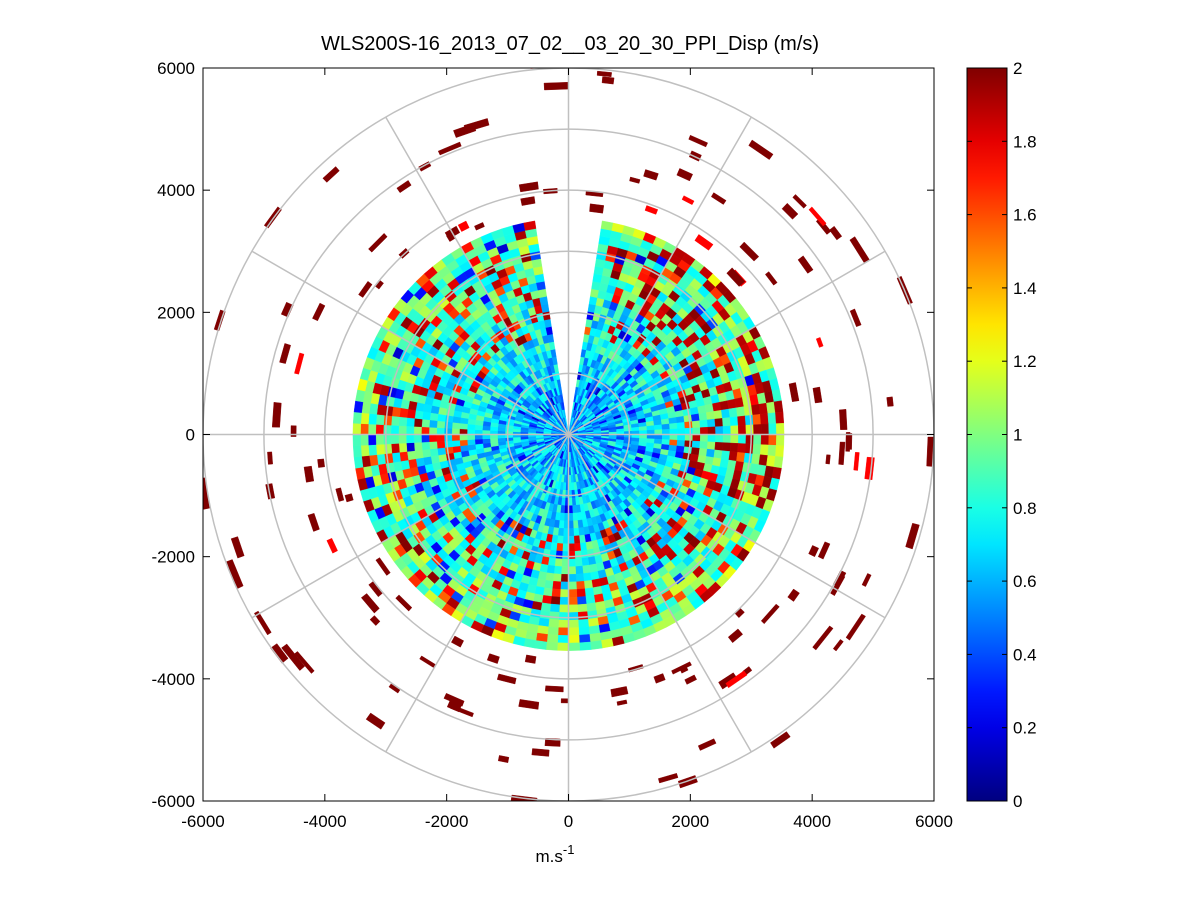  Describe the element at coordinates (190, 435) in the screenshot. I see `y-tick-label: 0` at that location.